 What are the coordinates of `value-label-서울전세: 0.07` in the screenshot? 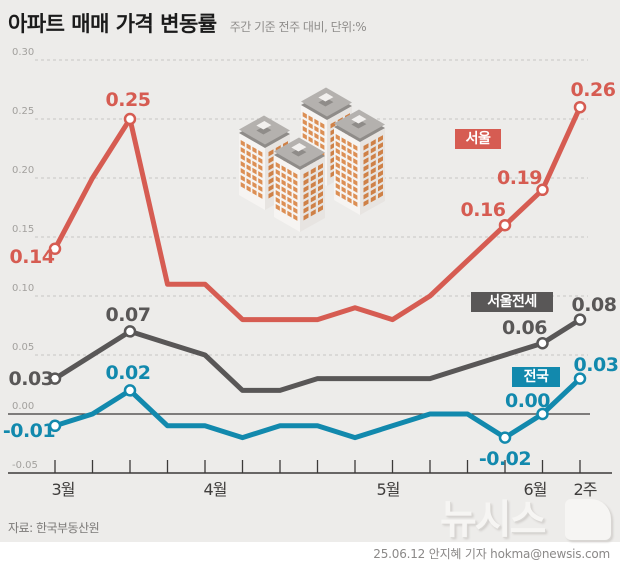 It's located at (128, 315).